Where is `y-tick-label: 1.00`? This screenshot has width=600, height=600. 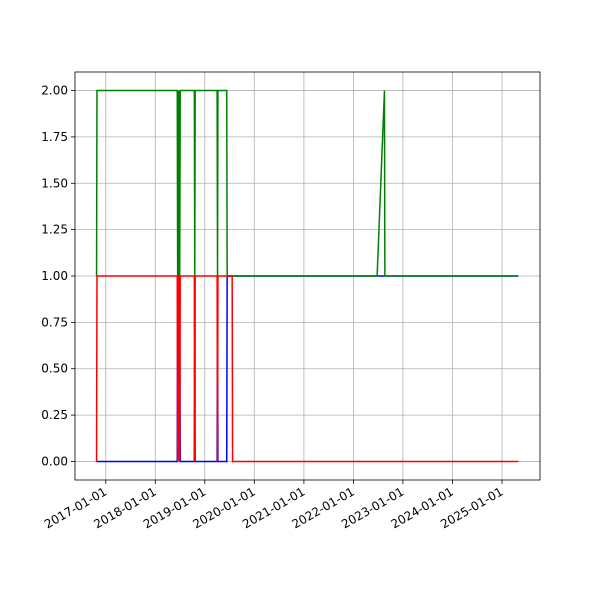
y-tick-label: 1.00 is located at coordinates (54, 276).